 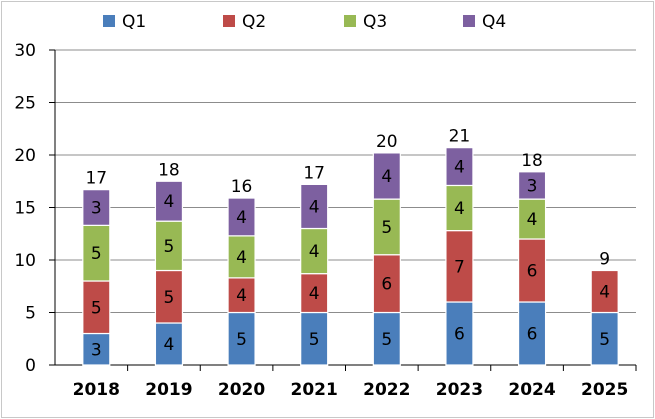 What do you see at coordinates (30, 314) in the screenshot?
I see `y-tick-label: 5` at bounding box center [30, 314].